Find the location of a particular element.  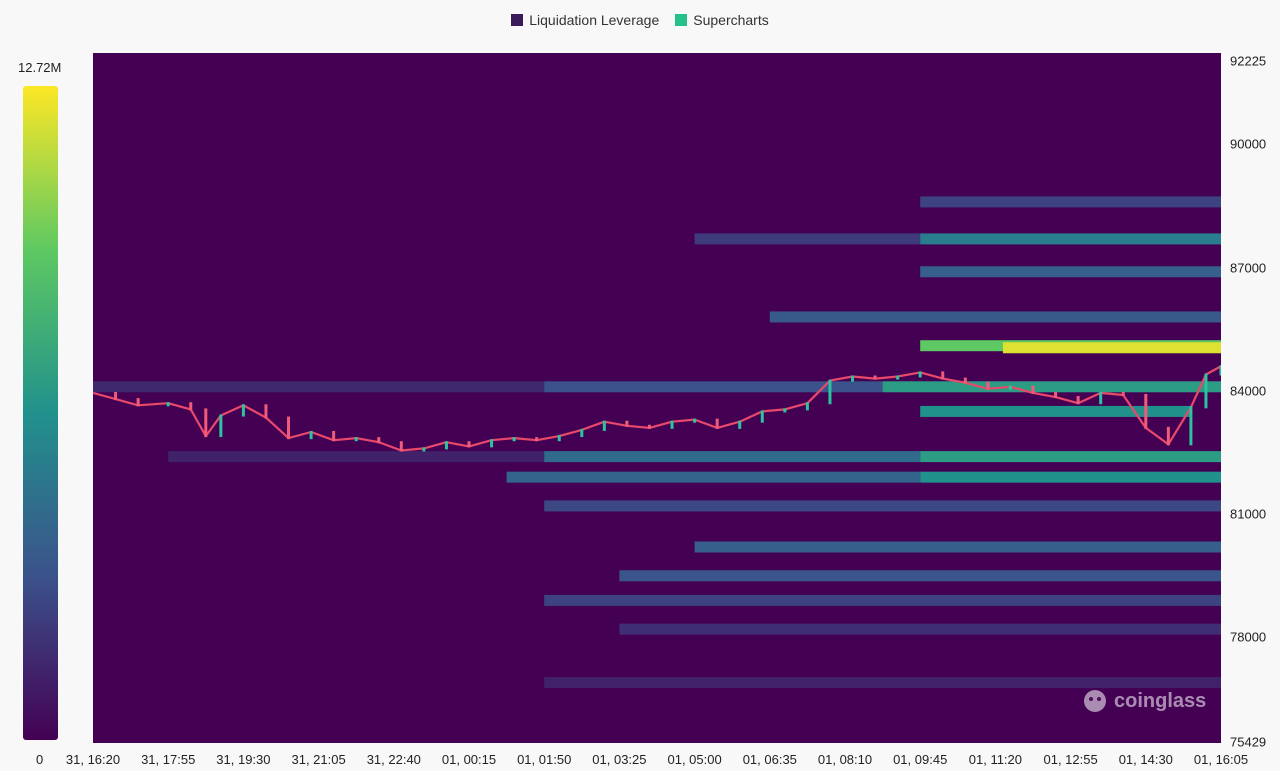

x-tick-label: 31, 22:40 is located at coordinates (393, 759).